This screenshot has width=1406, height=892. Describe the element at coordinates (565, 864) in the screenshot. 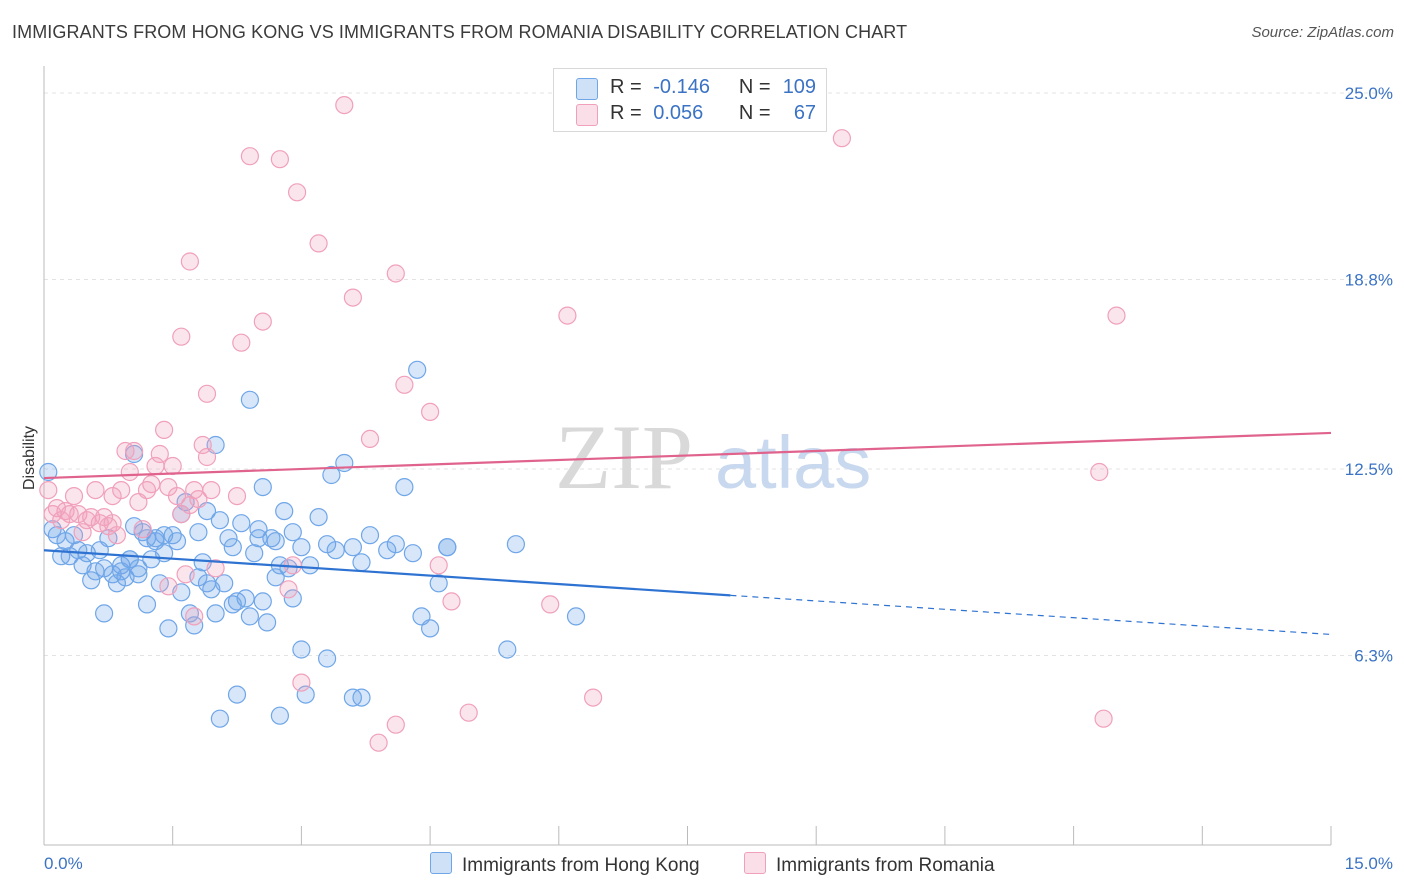

I see `legend-item-hong-kong: Immigrants from Hong Kong` at that location.